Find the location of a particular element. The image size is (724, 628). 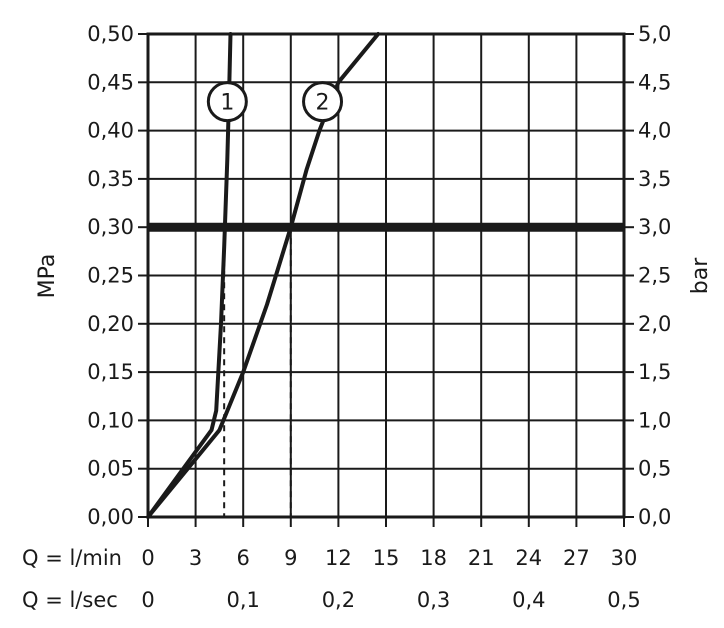

series-label-text-2: 2 is located at coordinates (323, 103).